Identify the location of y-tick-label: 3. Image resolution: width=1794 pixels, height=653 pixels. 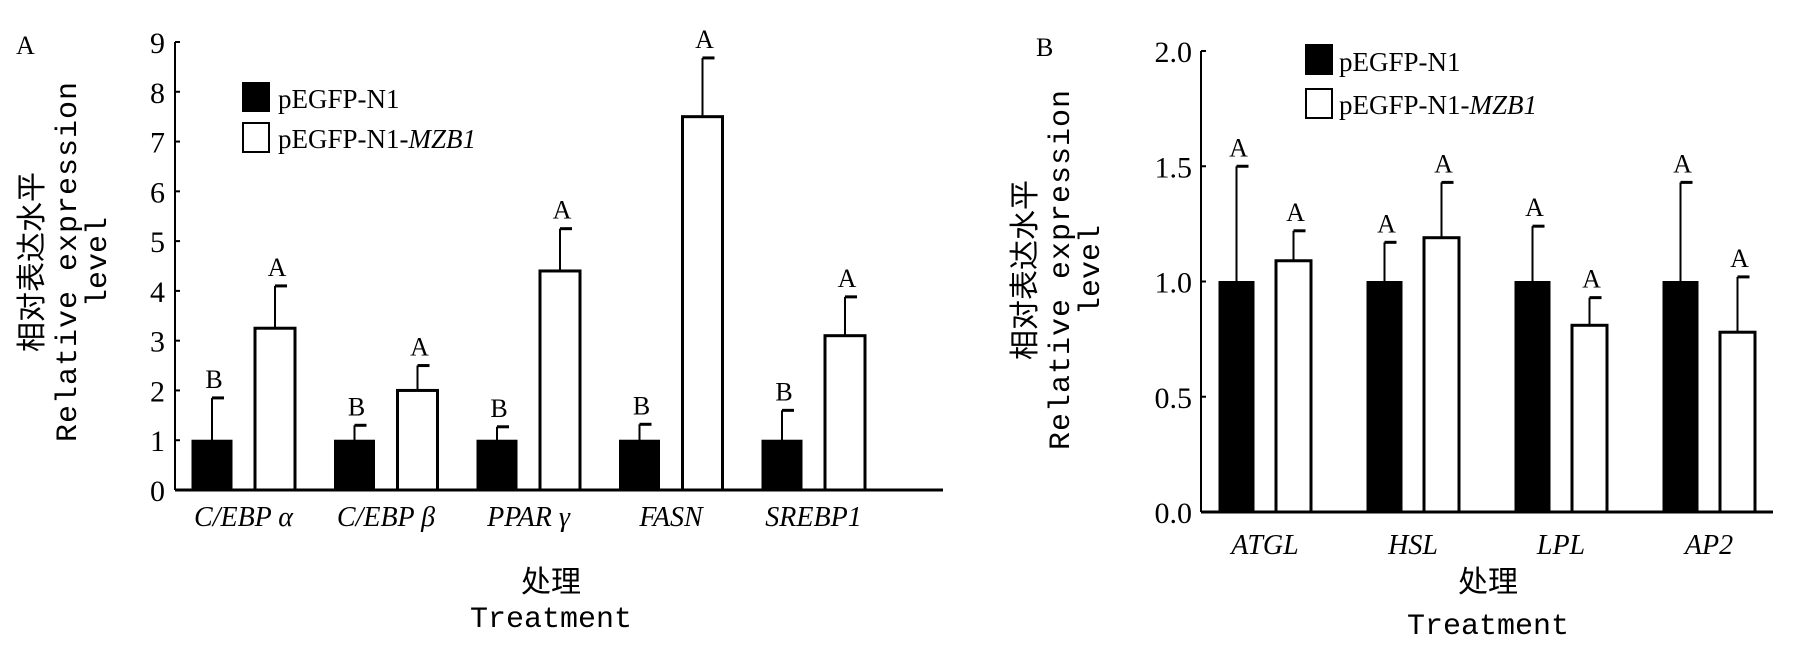
(157, 342).